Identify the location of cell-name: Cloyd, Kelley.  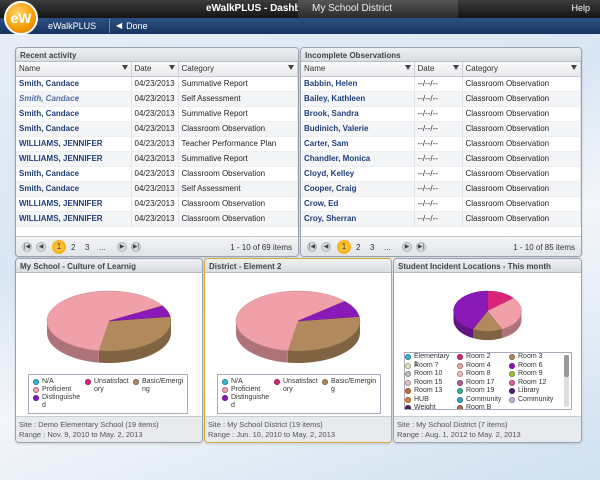
(358, 174).